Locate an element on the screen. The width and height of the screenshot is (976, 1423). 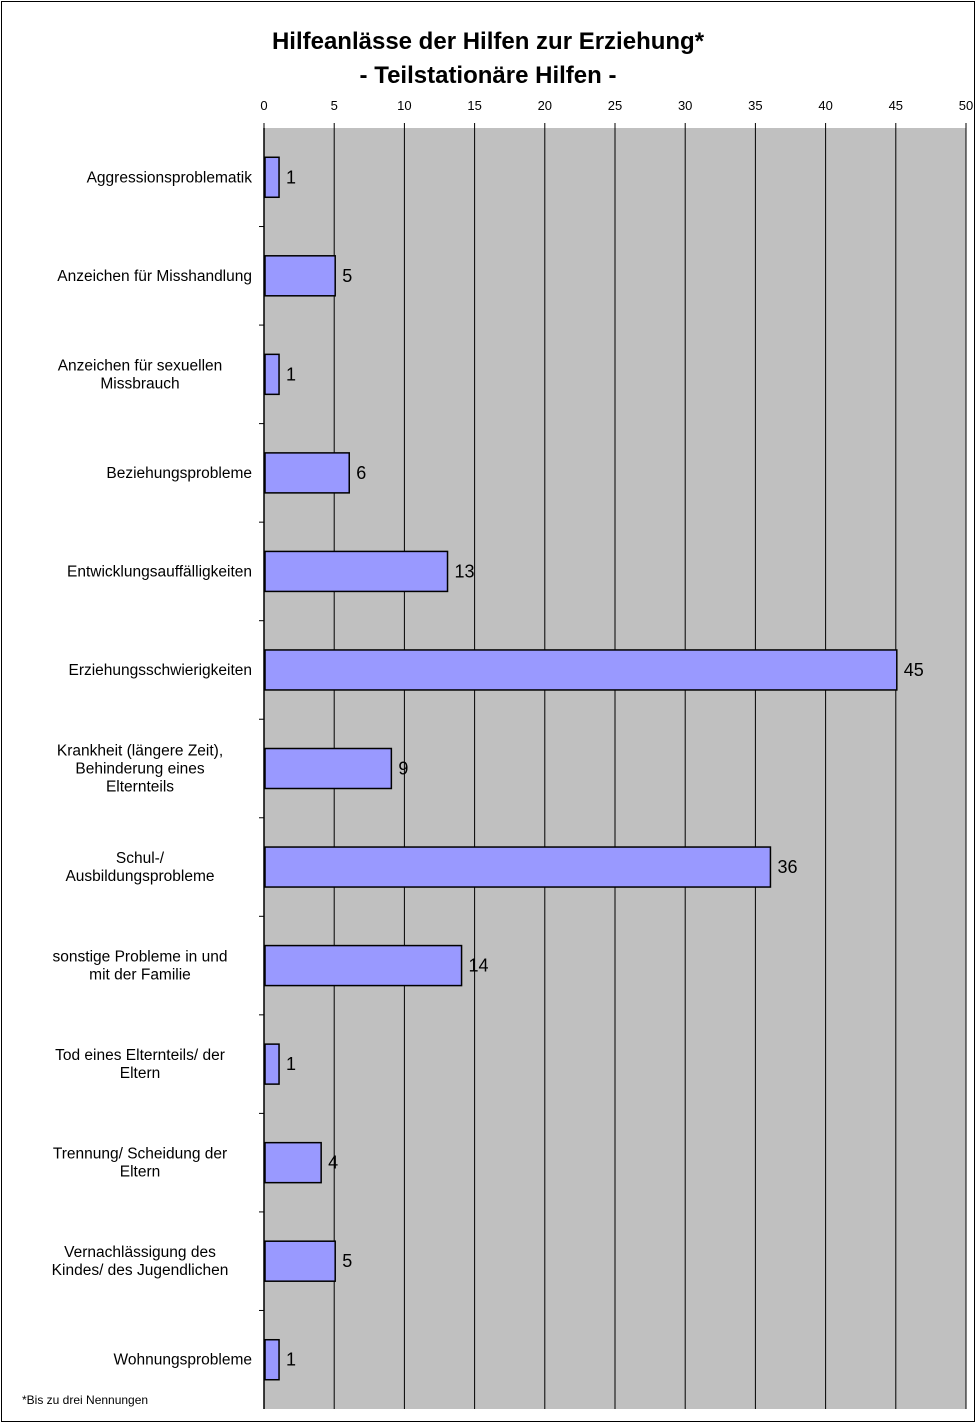
category-label-line: sonstige Probleme in und is located at coordinates (140, 957).